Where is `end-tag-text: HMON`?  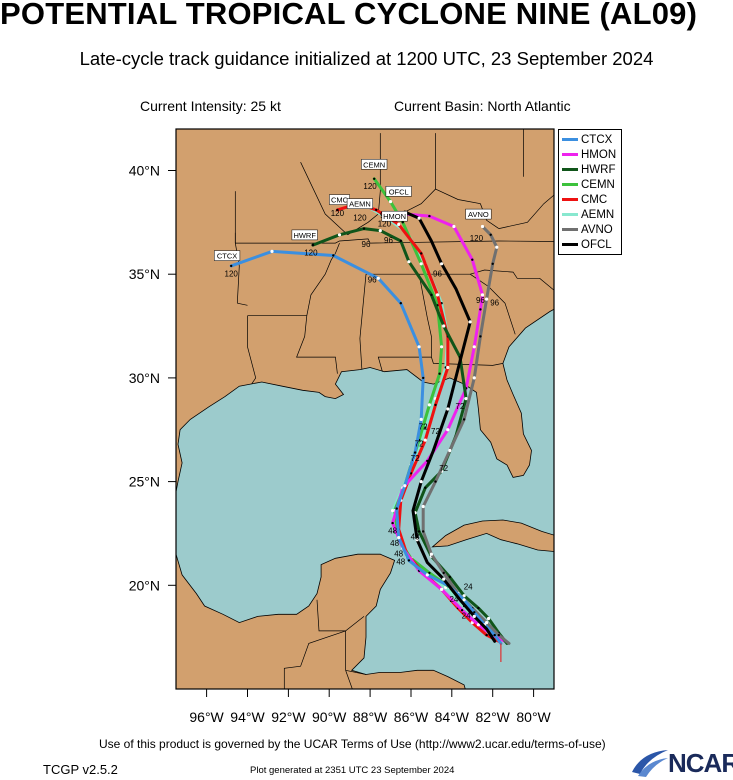
end-tag-text: HMON is located at coordinates (394, 216).